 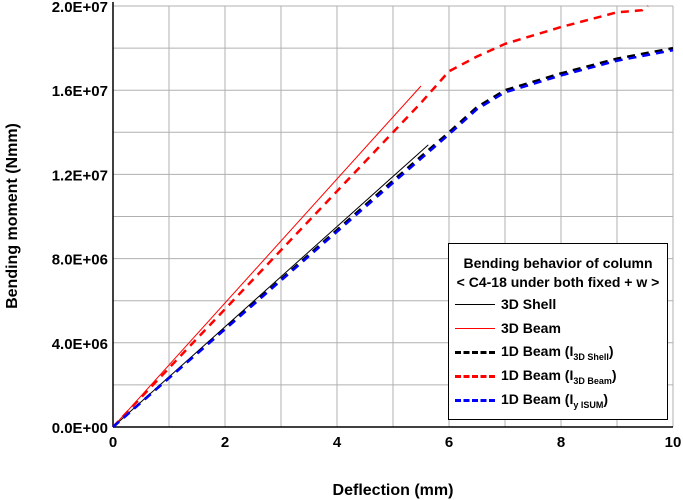 I want to click on y-tick-label: 1.2E+07, so click(x=80, y=175).